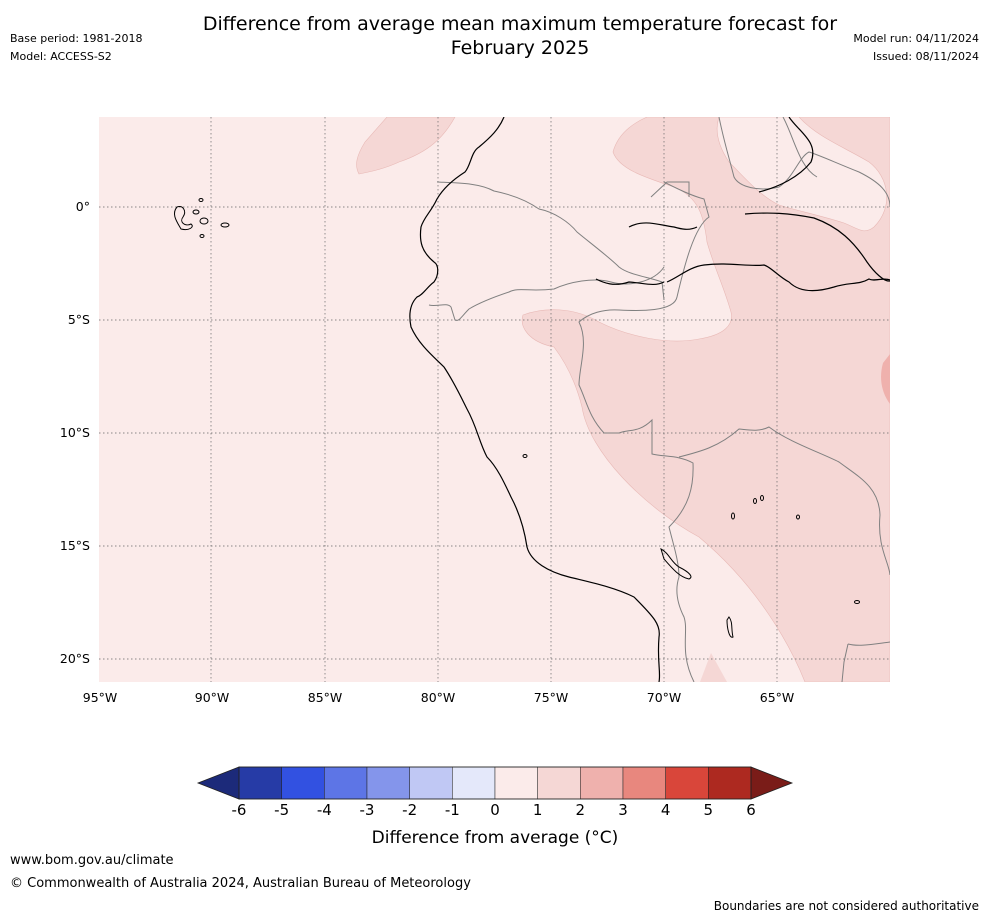 The image size is (988, 919). What do you see at coordinates (623, 810) in the screenshot?
I see `colorbar-tick-label: 3` at bounding box center [623, 810].